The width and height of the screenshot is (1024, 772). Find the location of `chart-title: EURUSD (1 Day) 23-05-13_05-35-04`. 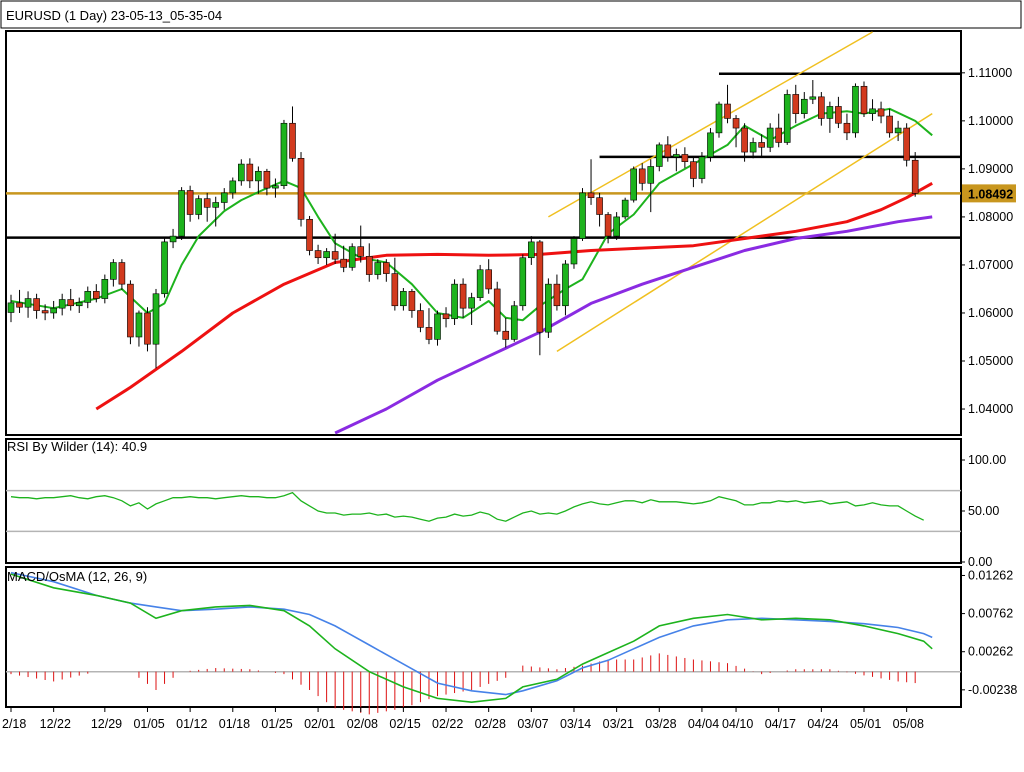

chart-title: EURUSD (1 Day) 23-05-13_05-35-04 is located at coordinates (114, 15).